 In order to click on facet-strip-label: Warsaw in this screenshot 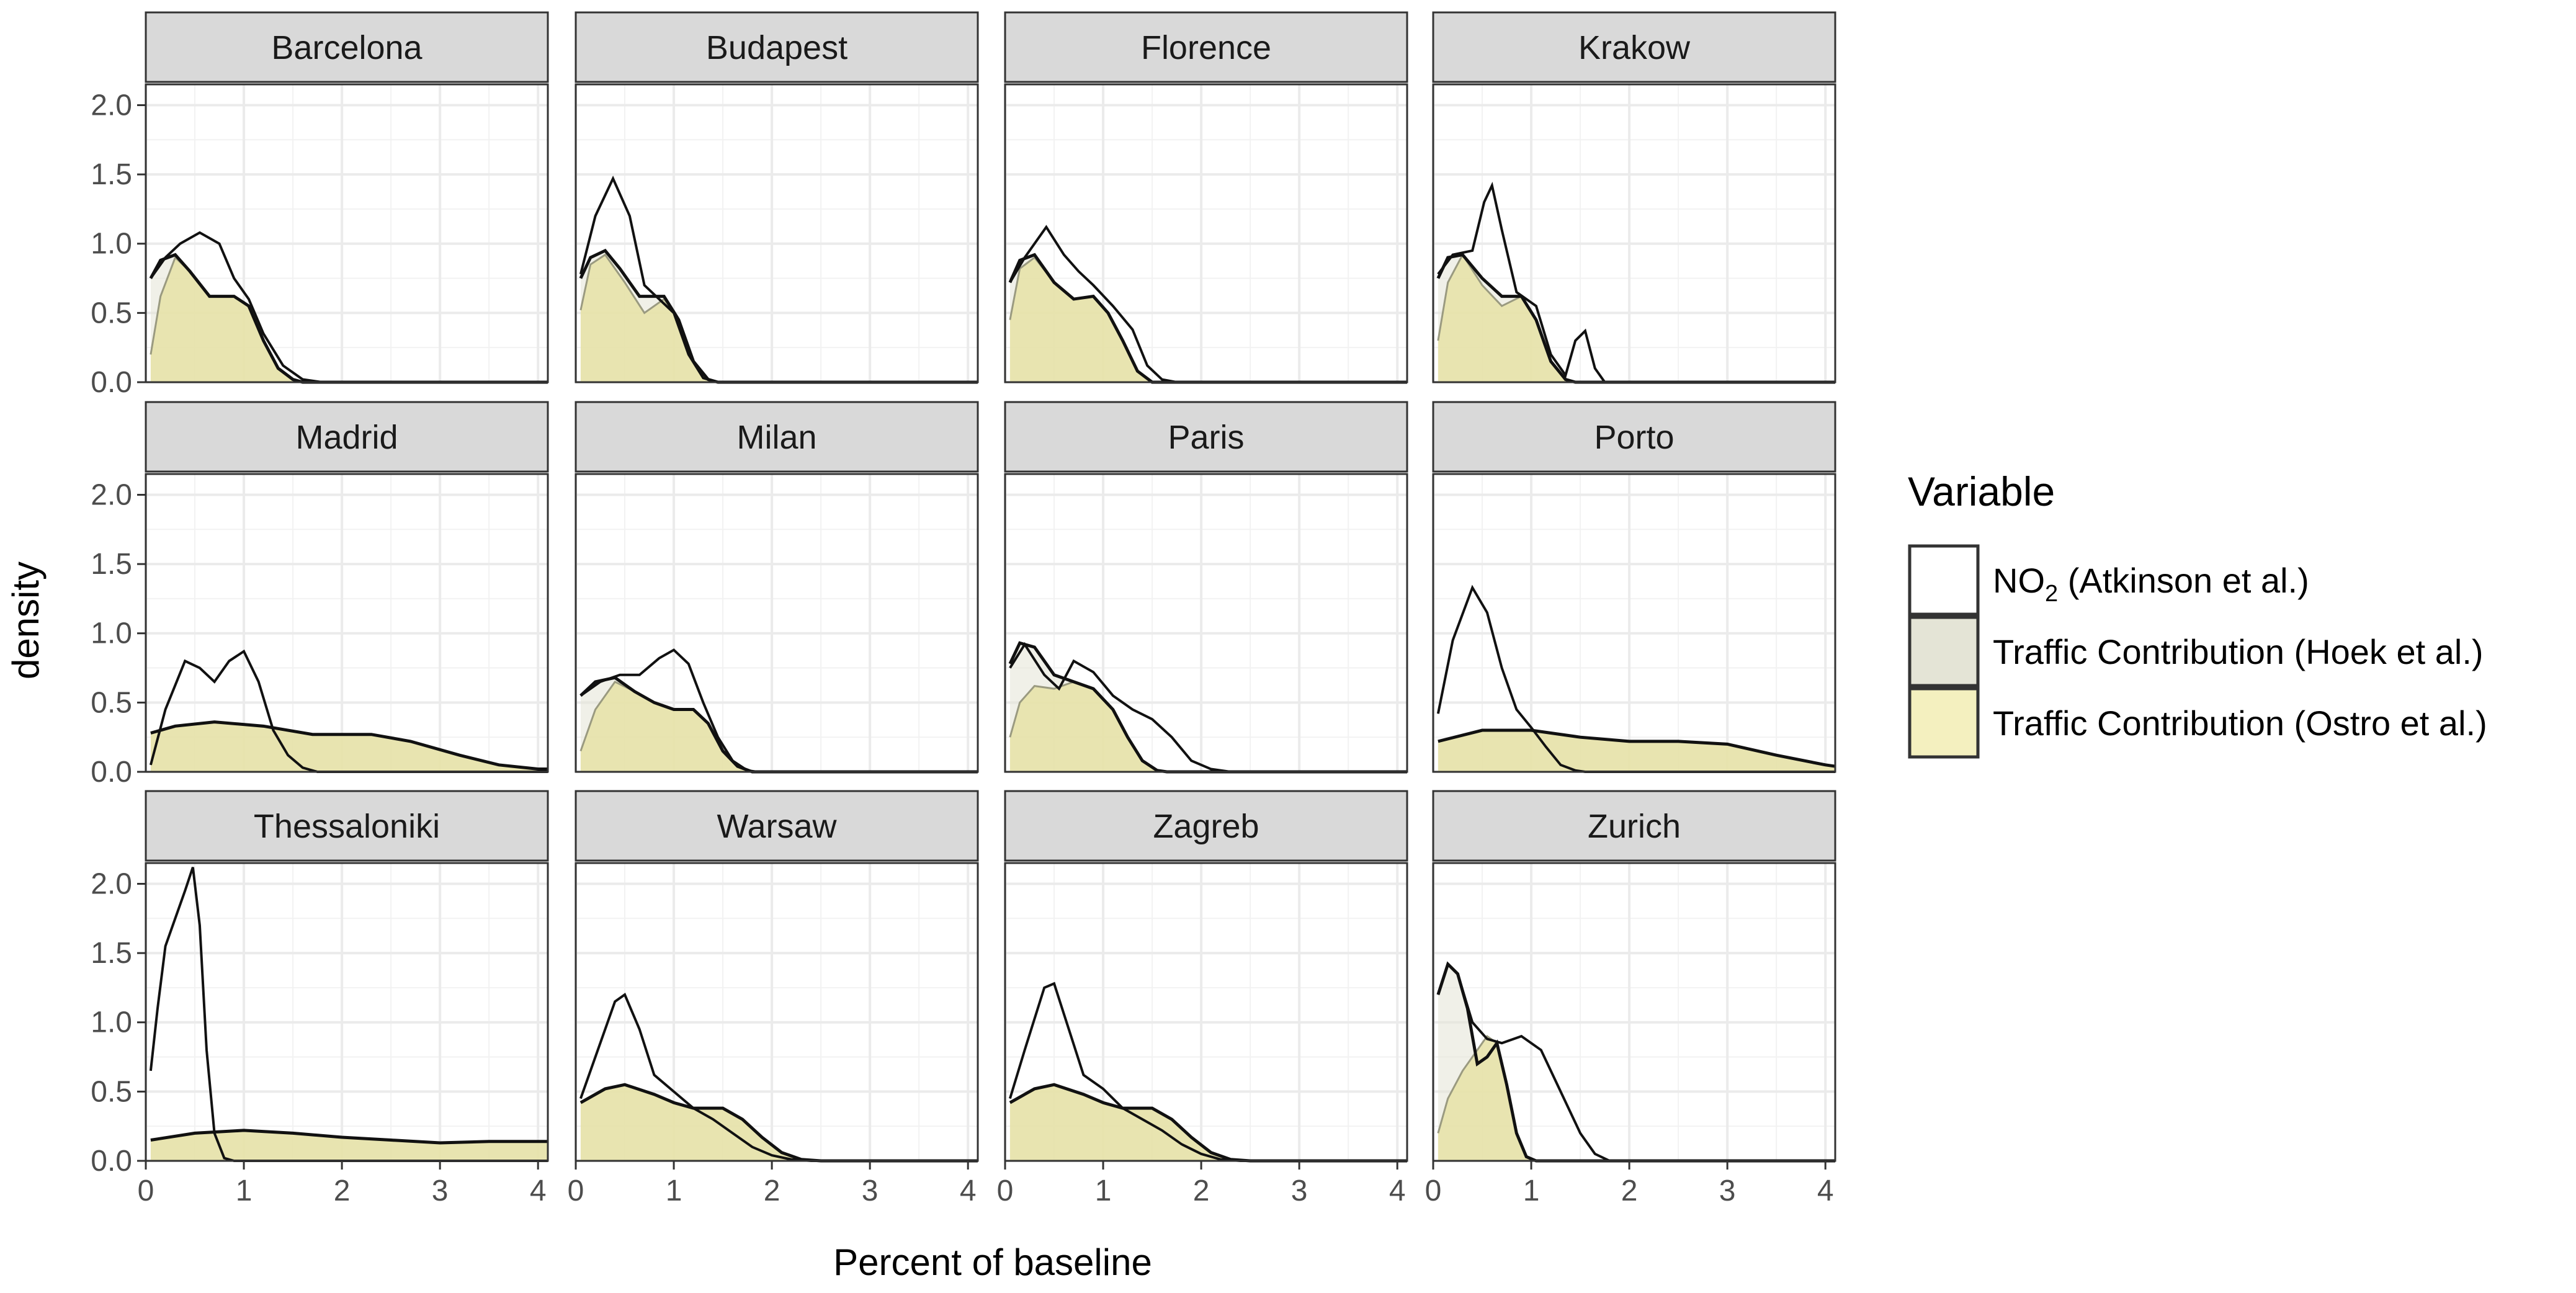, I will do `click(777, 826)`.